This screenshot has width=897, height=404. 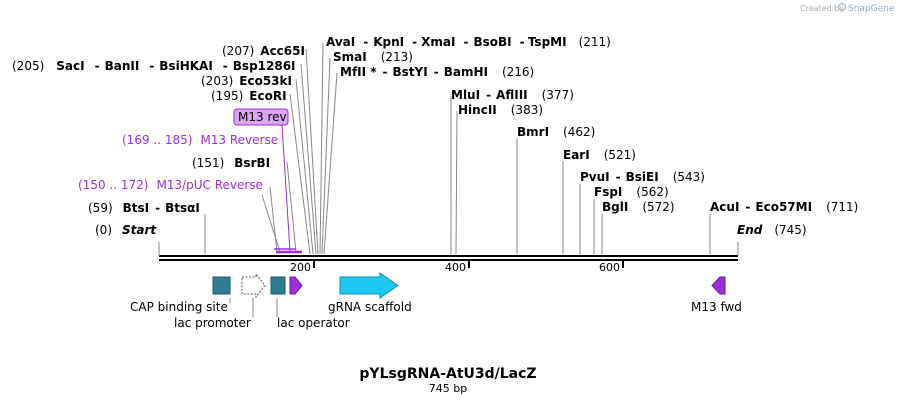 What do you see at coordinates (264, 66) in the screenshot?
I see `enzyme-name: Bsp1286I` at bounding box center [264, 66].